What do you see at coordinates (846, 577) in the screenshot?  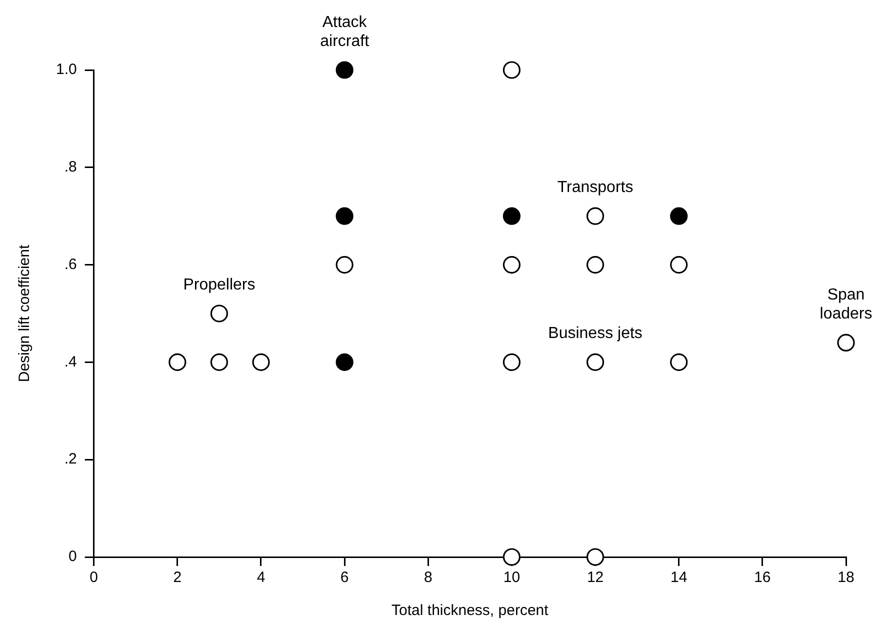 I see `x-tick-label: 18` at bounding box center [846, 577].